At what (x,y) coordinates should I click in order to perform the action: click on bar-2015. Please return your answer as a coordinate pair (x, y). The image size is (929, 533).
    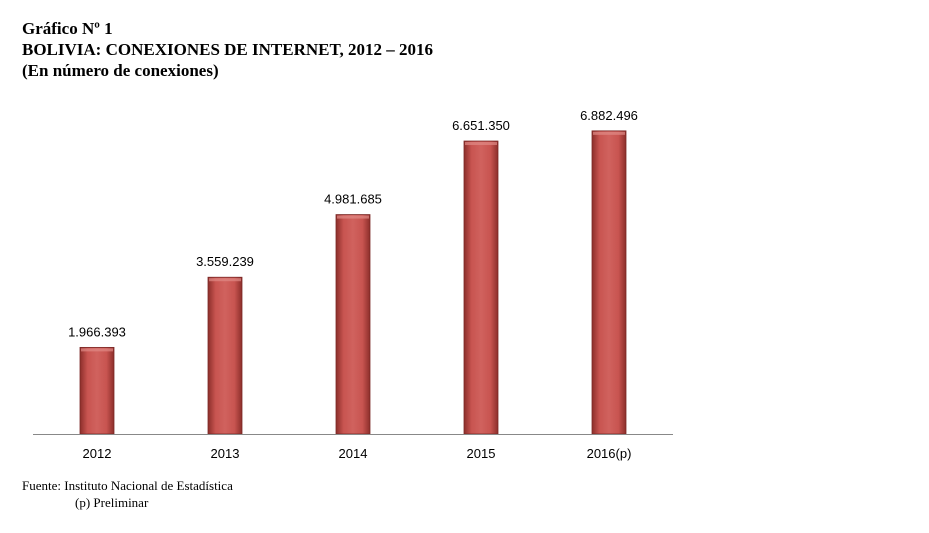
    Looking at the image, I should click on (481, 287).